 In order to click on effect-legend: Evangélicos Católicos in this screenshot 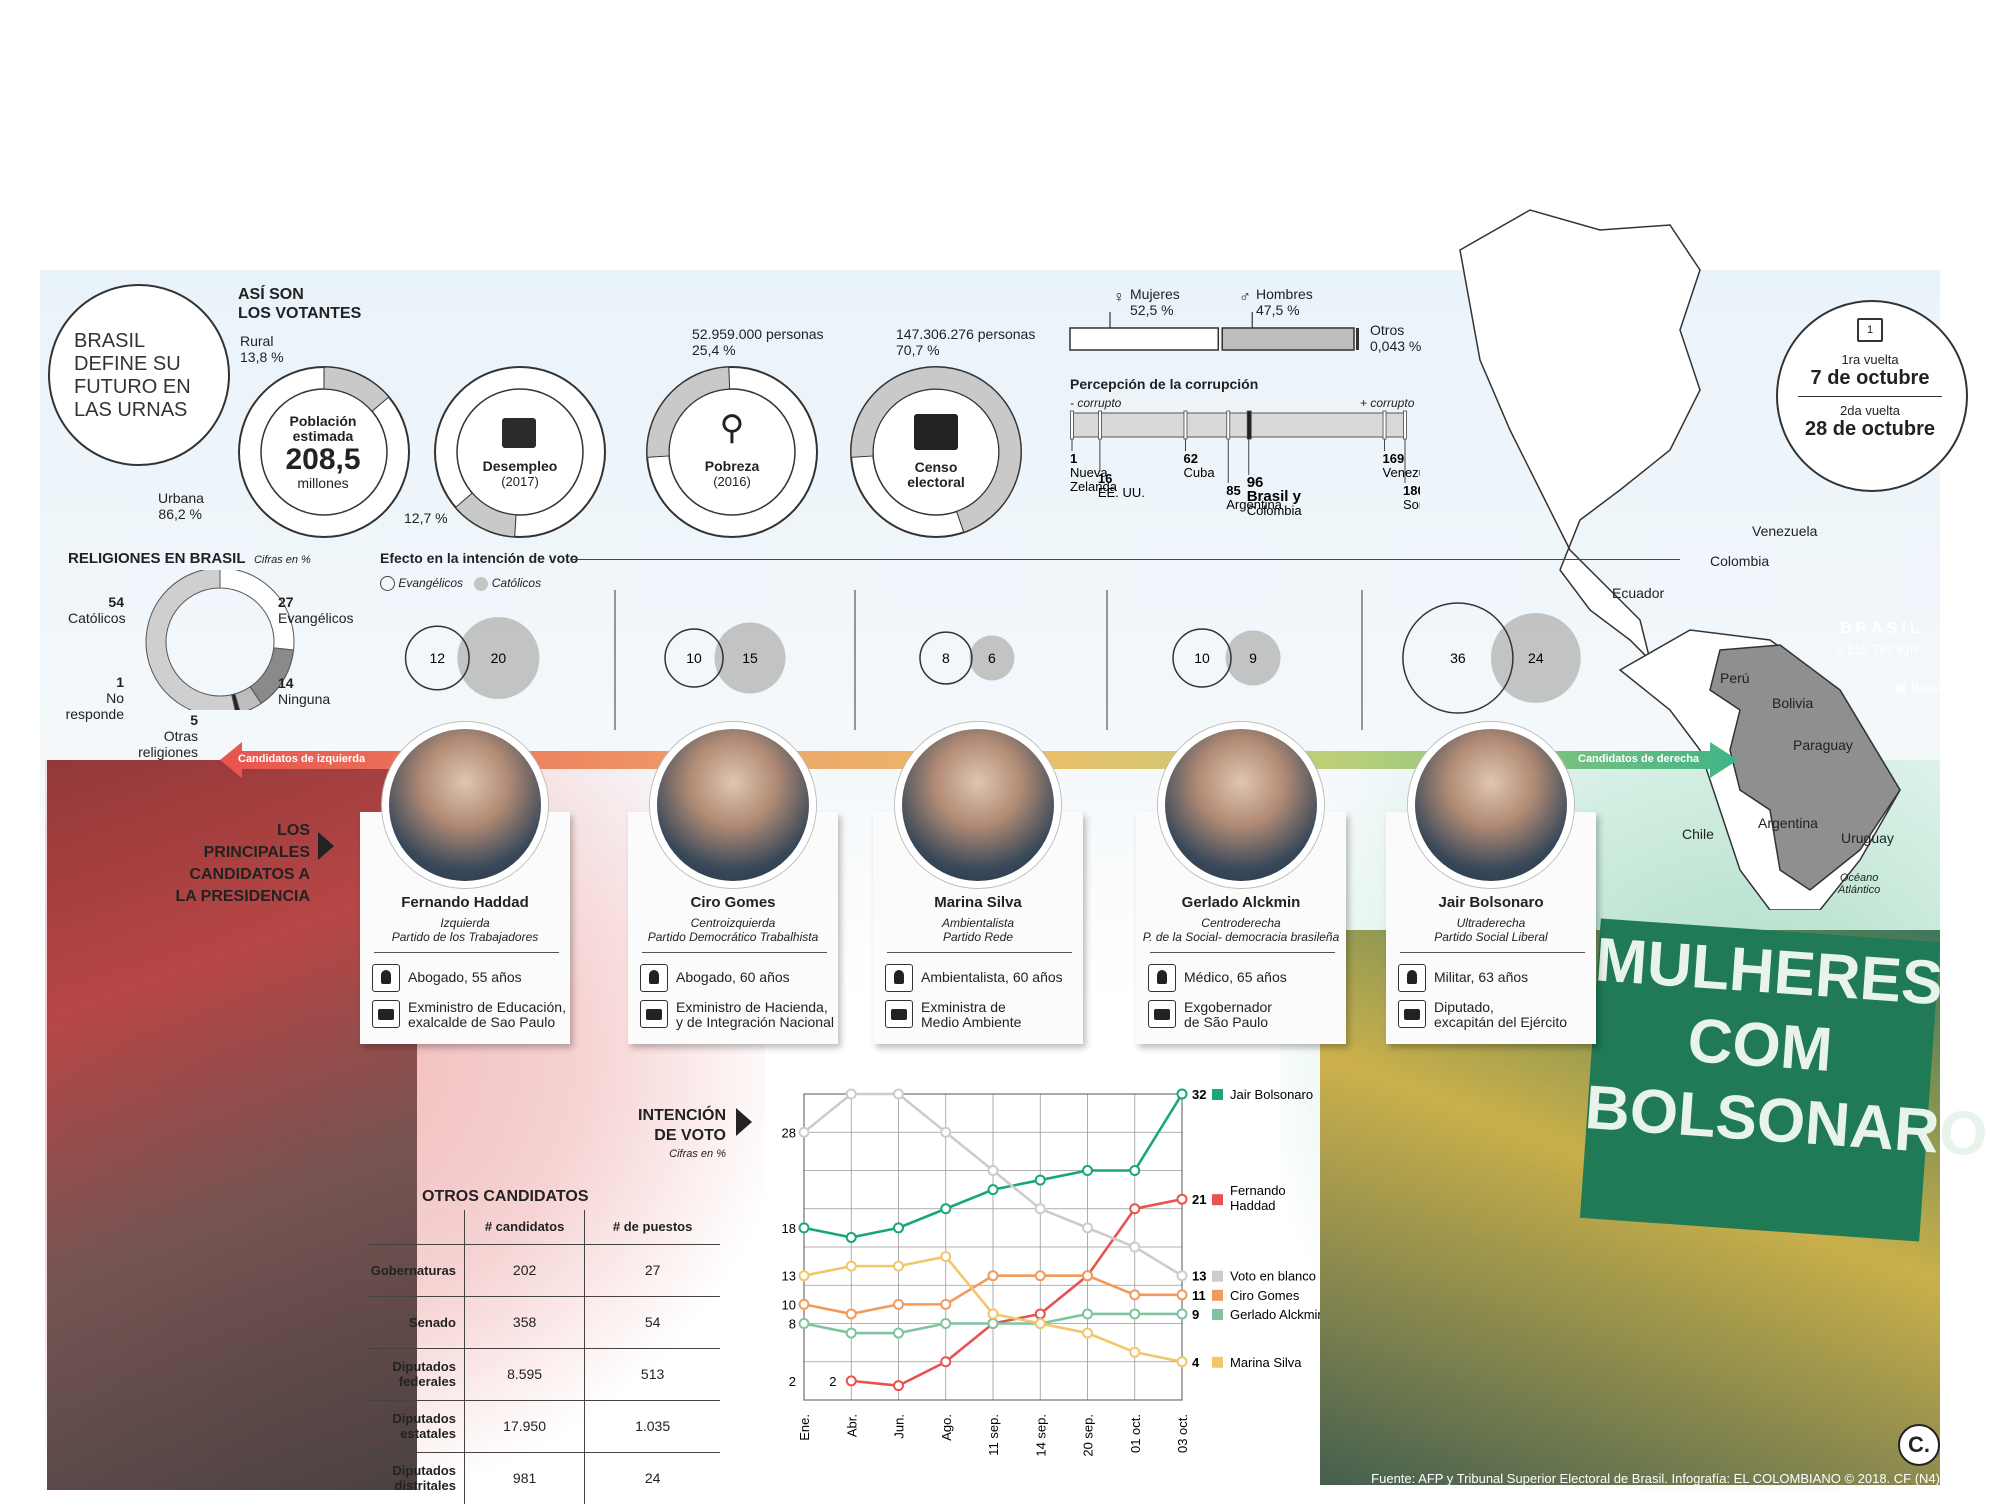, I will do `click(460, 584)`.